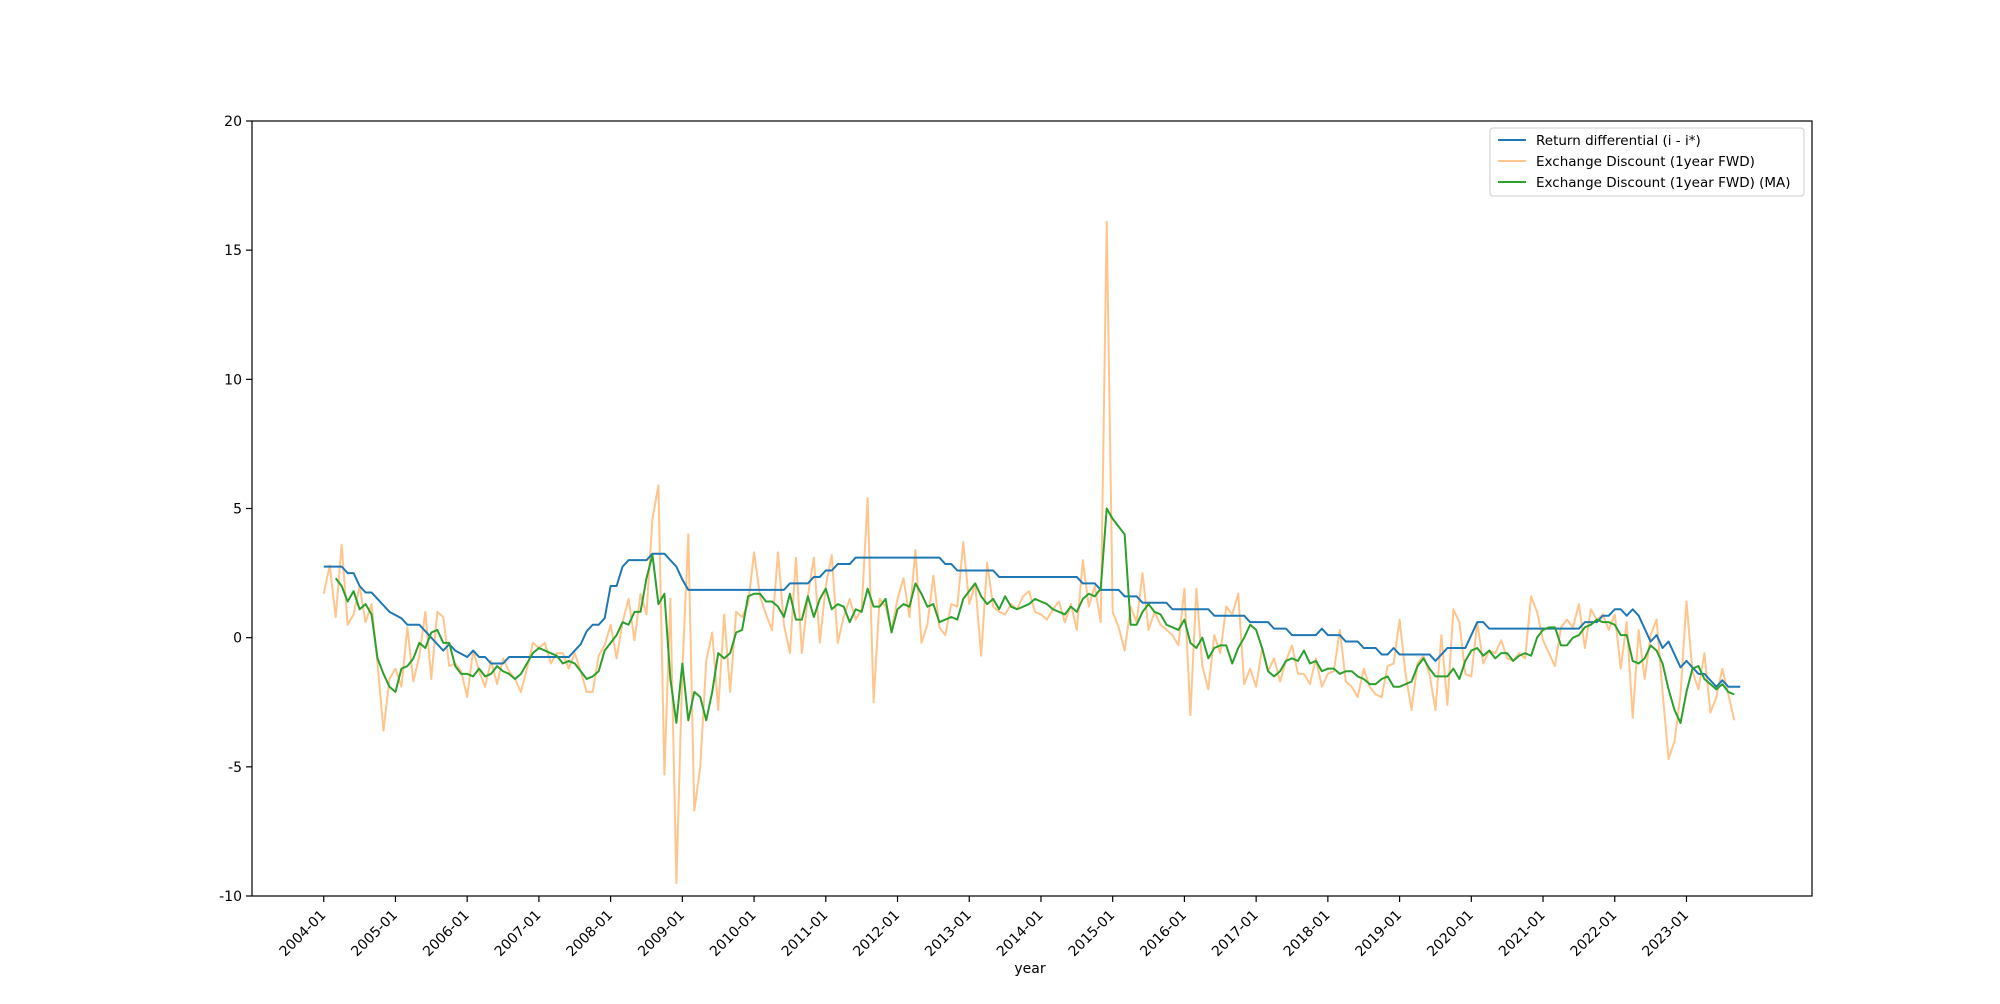 The width and height of the screenshot is (2000, 1004). What do you see at coordinates (374, 933) in the screenshot?
I see `x-tick-label: 2005-01` at bounding box center [374, 933].